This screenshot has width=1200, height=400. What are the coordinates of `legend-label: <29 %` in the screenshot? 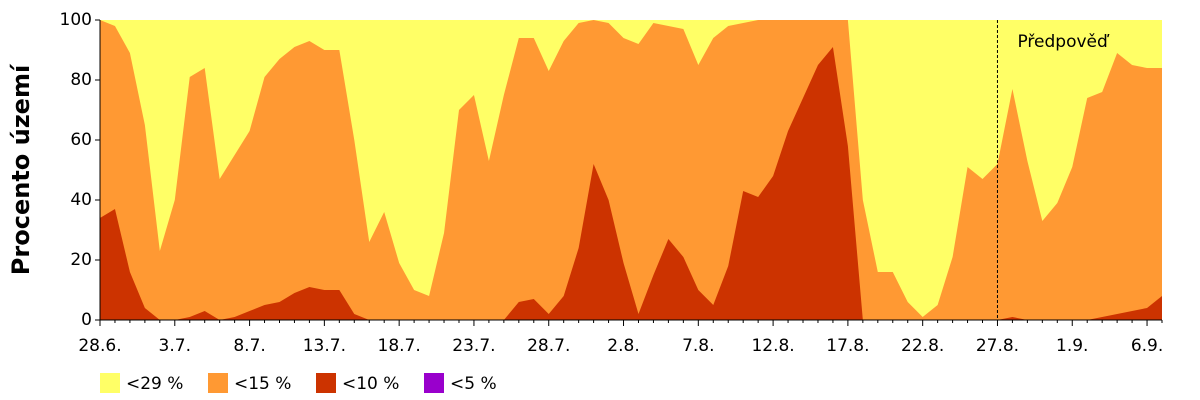 It's located at (154, 384).